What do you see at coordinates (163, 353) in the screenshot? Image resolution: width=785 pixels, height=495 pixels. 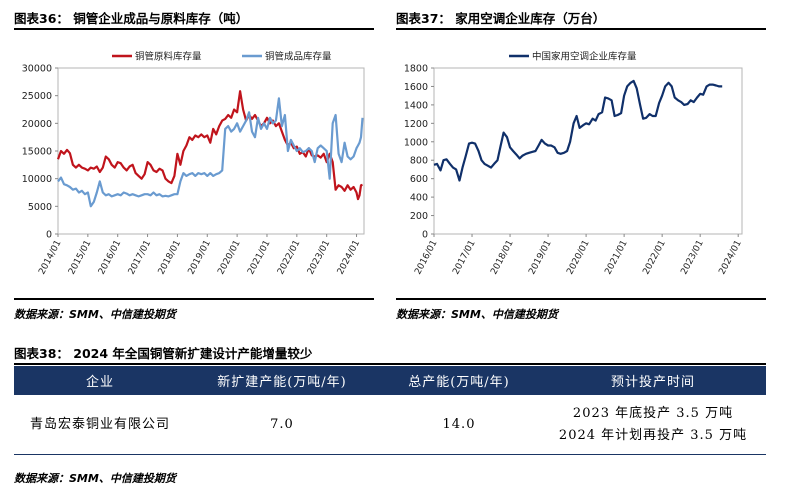 I see `fig38-title: 图表38： 2024 年全国铜管新扩建设计产能增量较少` at bounding box center [163, 353].